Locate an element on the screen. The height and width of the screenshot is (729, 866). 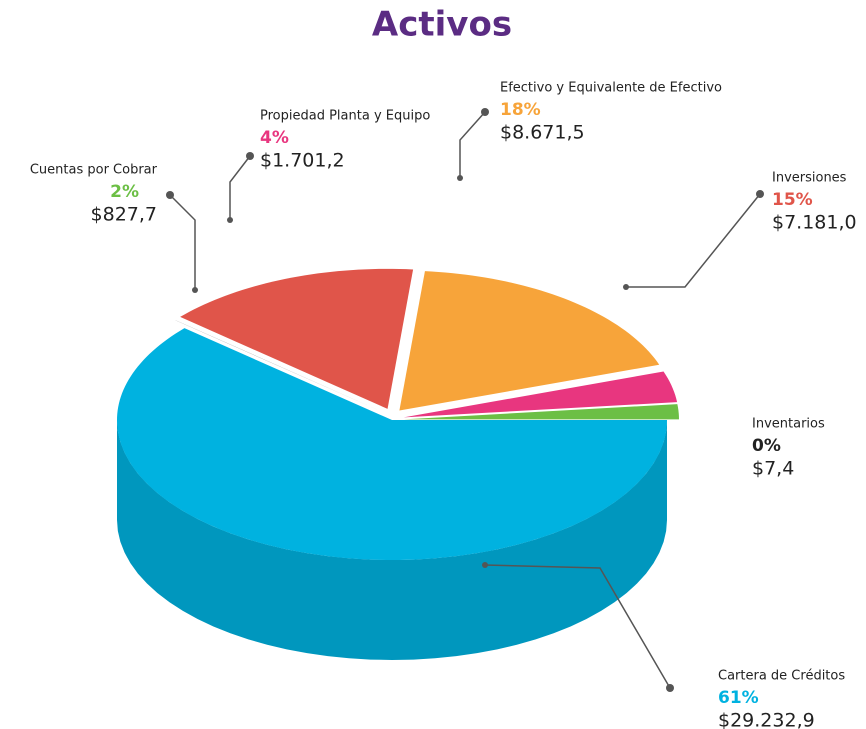
slice-label: Efectivo y Equivalente de Efectivo is located at coordinates (611, 88).